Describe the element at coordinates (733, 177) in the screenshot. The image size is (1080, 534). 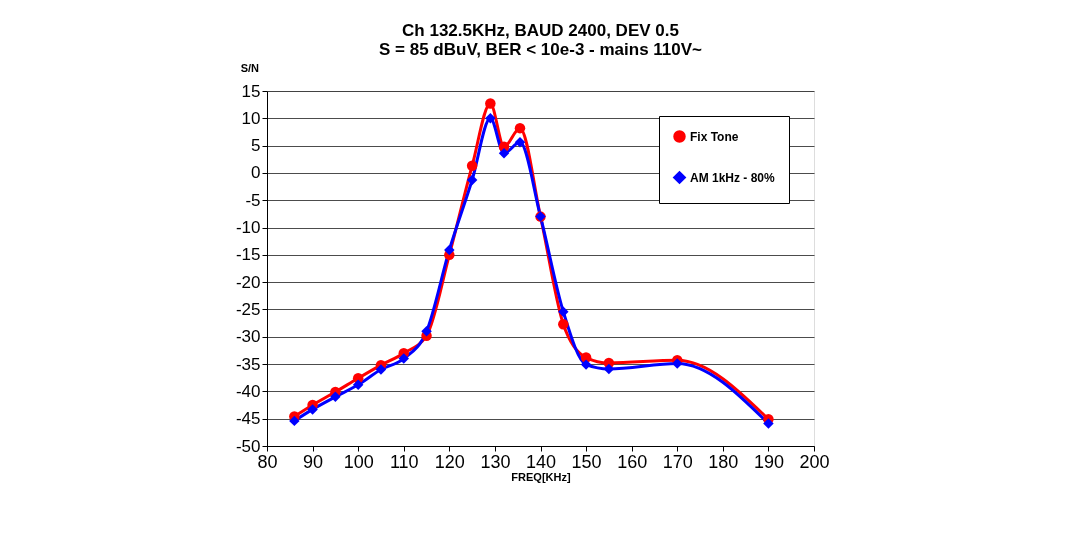
I see `legend-label: AM 1kHz - 80%` at that location.